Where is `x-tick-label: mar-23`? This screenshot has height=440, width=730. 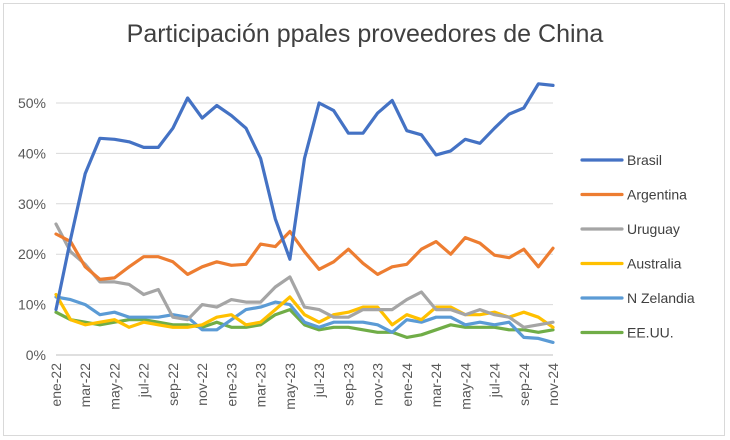 x-tick-label: mar-23 is located at coordinates (261, 385).